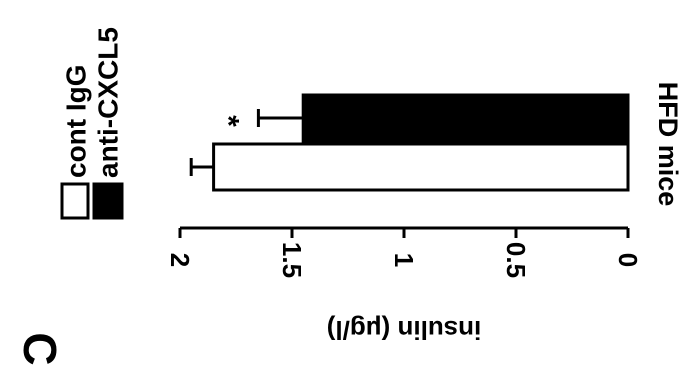  What do you see at coordinates (292, 260) in the screenshot?
I see `value-axis-tick-label: 1.5` at bounding box center [292, 260].